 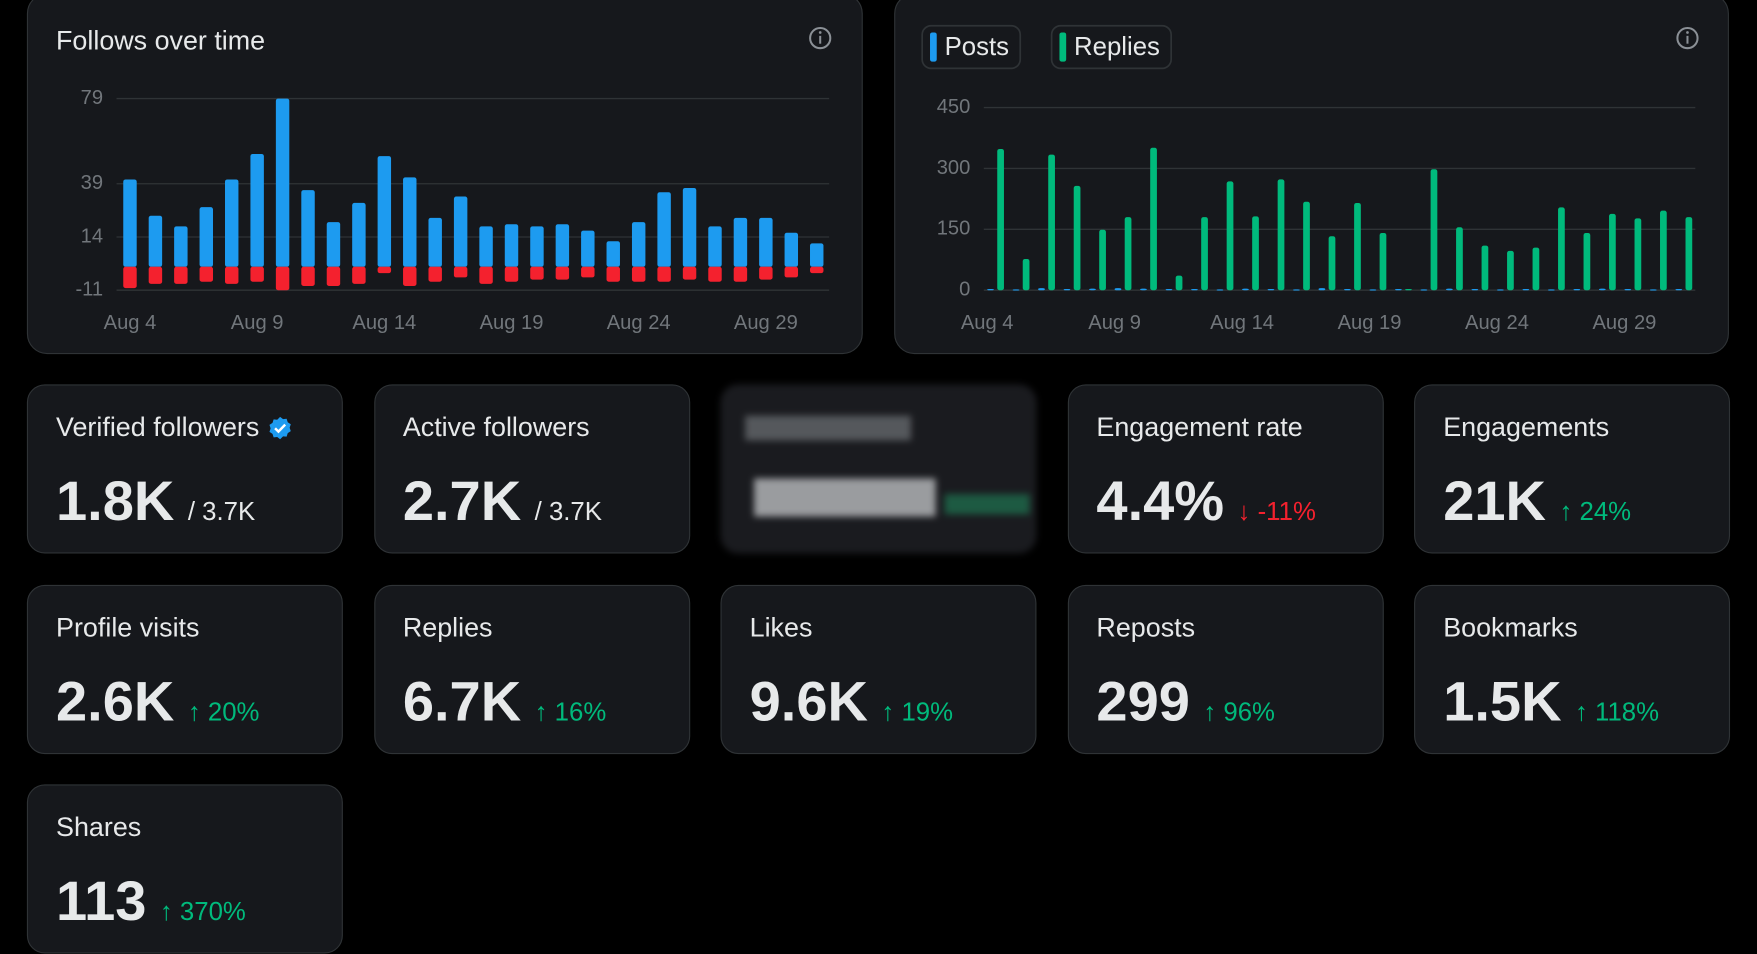 I want to click on card-value-row: 6.7K ↑ 16%, so click(x=504, y=700).